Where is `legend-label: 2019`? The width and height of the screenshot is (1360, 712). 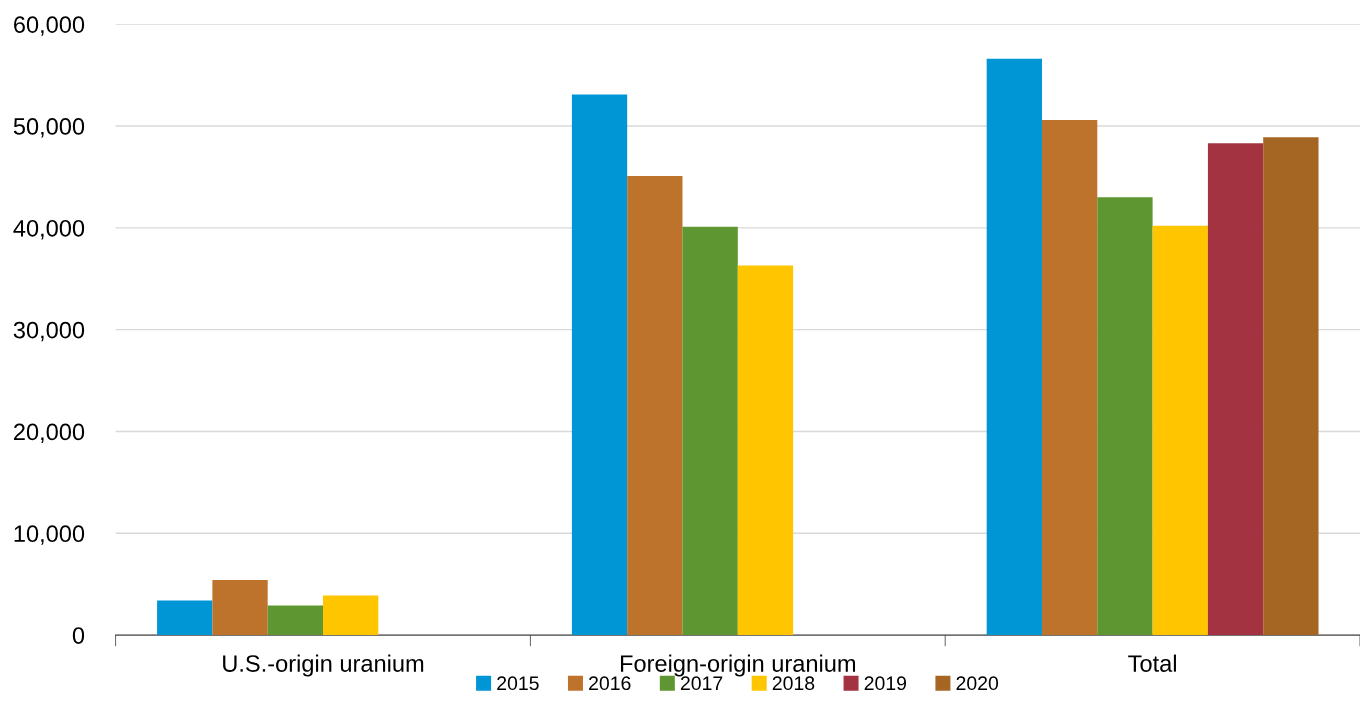
legend-label: 2019 is located at coordinates (885, 683).